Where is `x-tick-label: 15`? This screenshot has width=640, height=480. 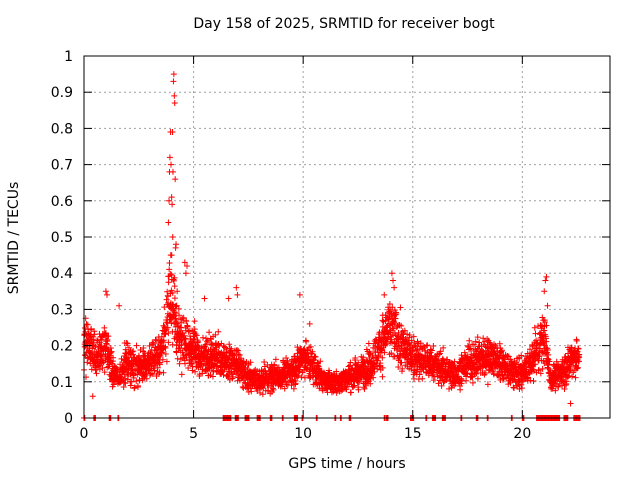
x-tick-label: 15 is located at coordinates (413, 434).